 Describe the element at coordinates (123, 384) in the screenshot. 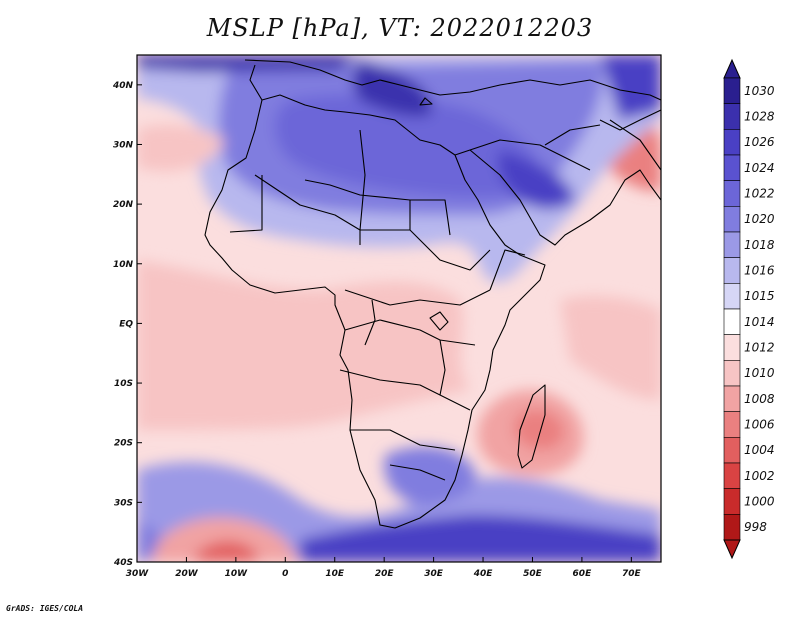

I see `lat-tick-label: 10S` at that location.